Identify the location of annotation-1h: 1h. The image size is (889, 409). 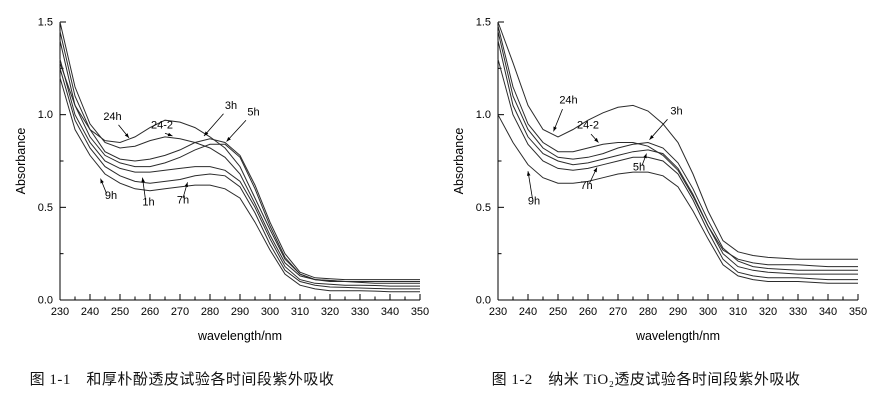
(148, 202).